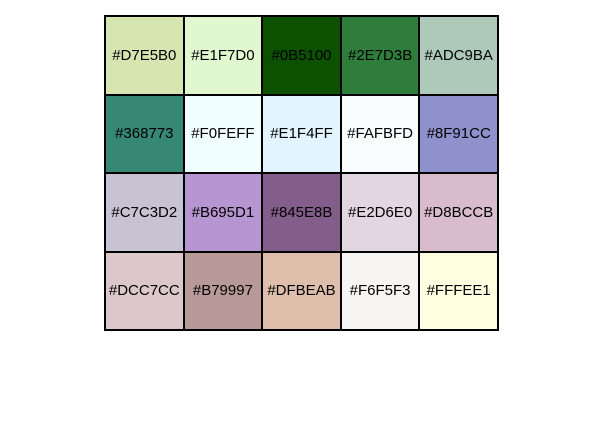  What do you see at coordinates (144, 133) in the screenshot?
I see `color-swatch: #368773` at bounding box center [144, 133].